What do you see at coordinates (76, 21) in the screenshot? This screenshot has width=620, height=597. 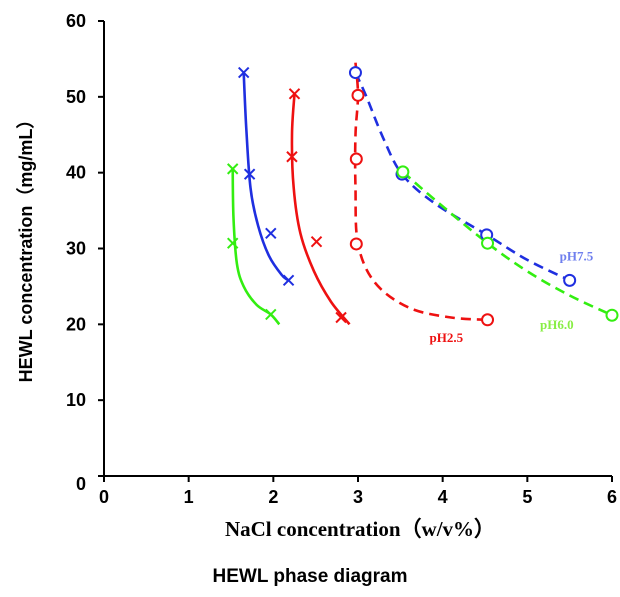 I see `y-tick-label: 60` at bounding box center [76, 21].